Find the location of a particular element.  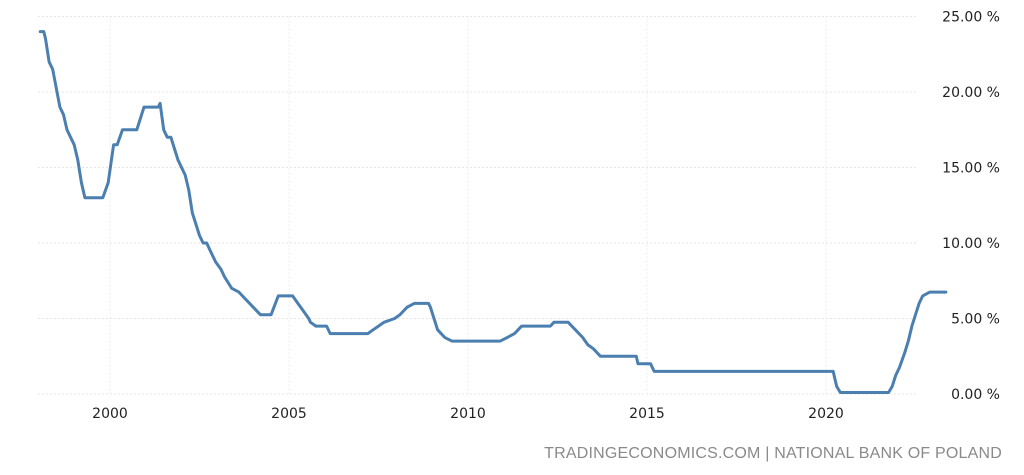

y-tick-label: 5.00 % is located at coordinates (975, 320).